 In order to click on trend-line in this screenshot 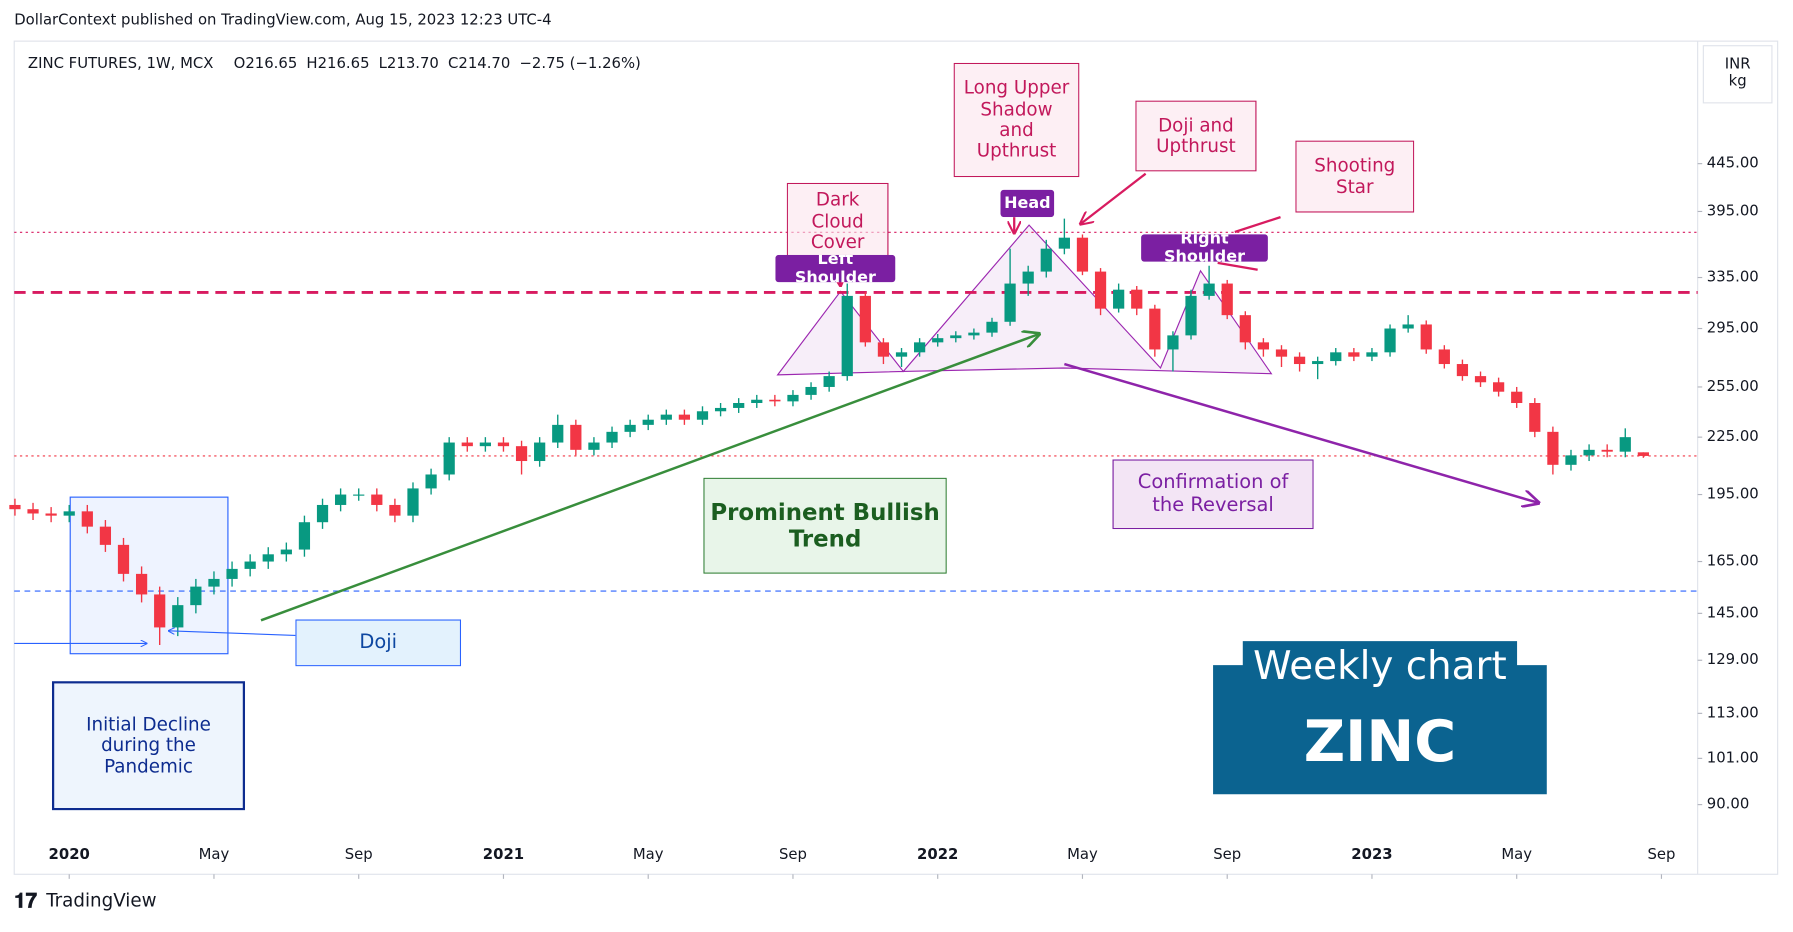, I will do `click(649, 478)`.